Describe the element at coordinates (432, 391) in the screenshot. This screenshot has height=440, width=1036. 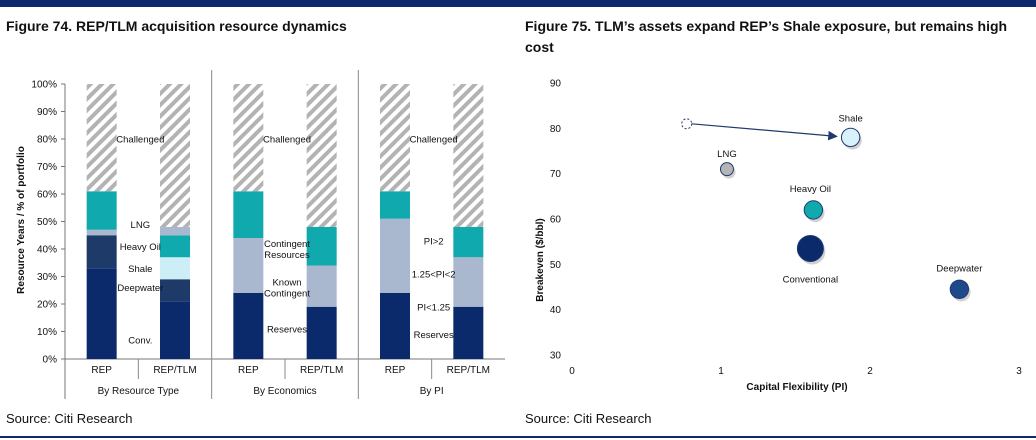
I see `group-label: By PI` at that location.